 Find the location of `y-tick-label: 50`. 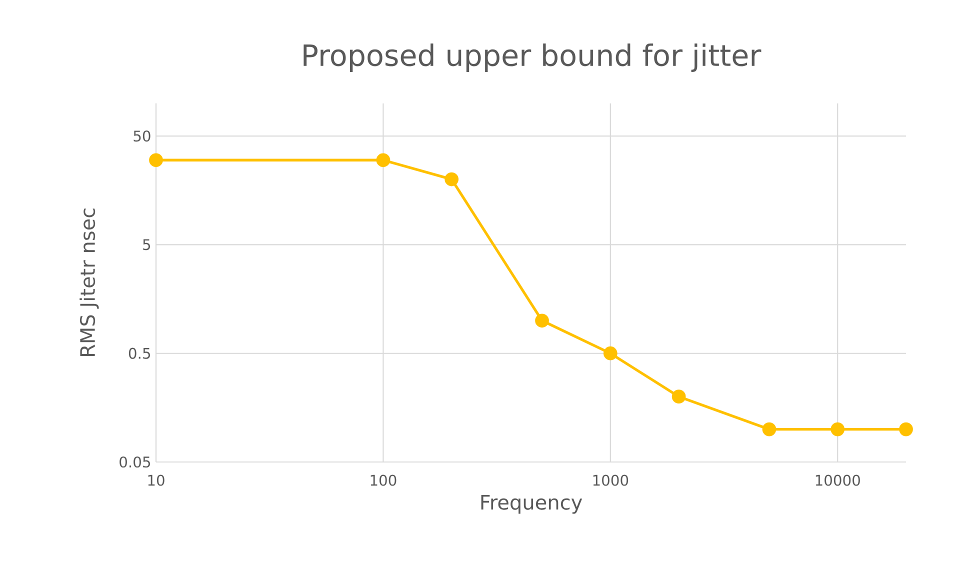

y-tick-label: 50 is located at coordinates (142, 136).